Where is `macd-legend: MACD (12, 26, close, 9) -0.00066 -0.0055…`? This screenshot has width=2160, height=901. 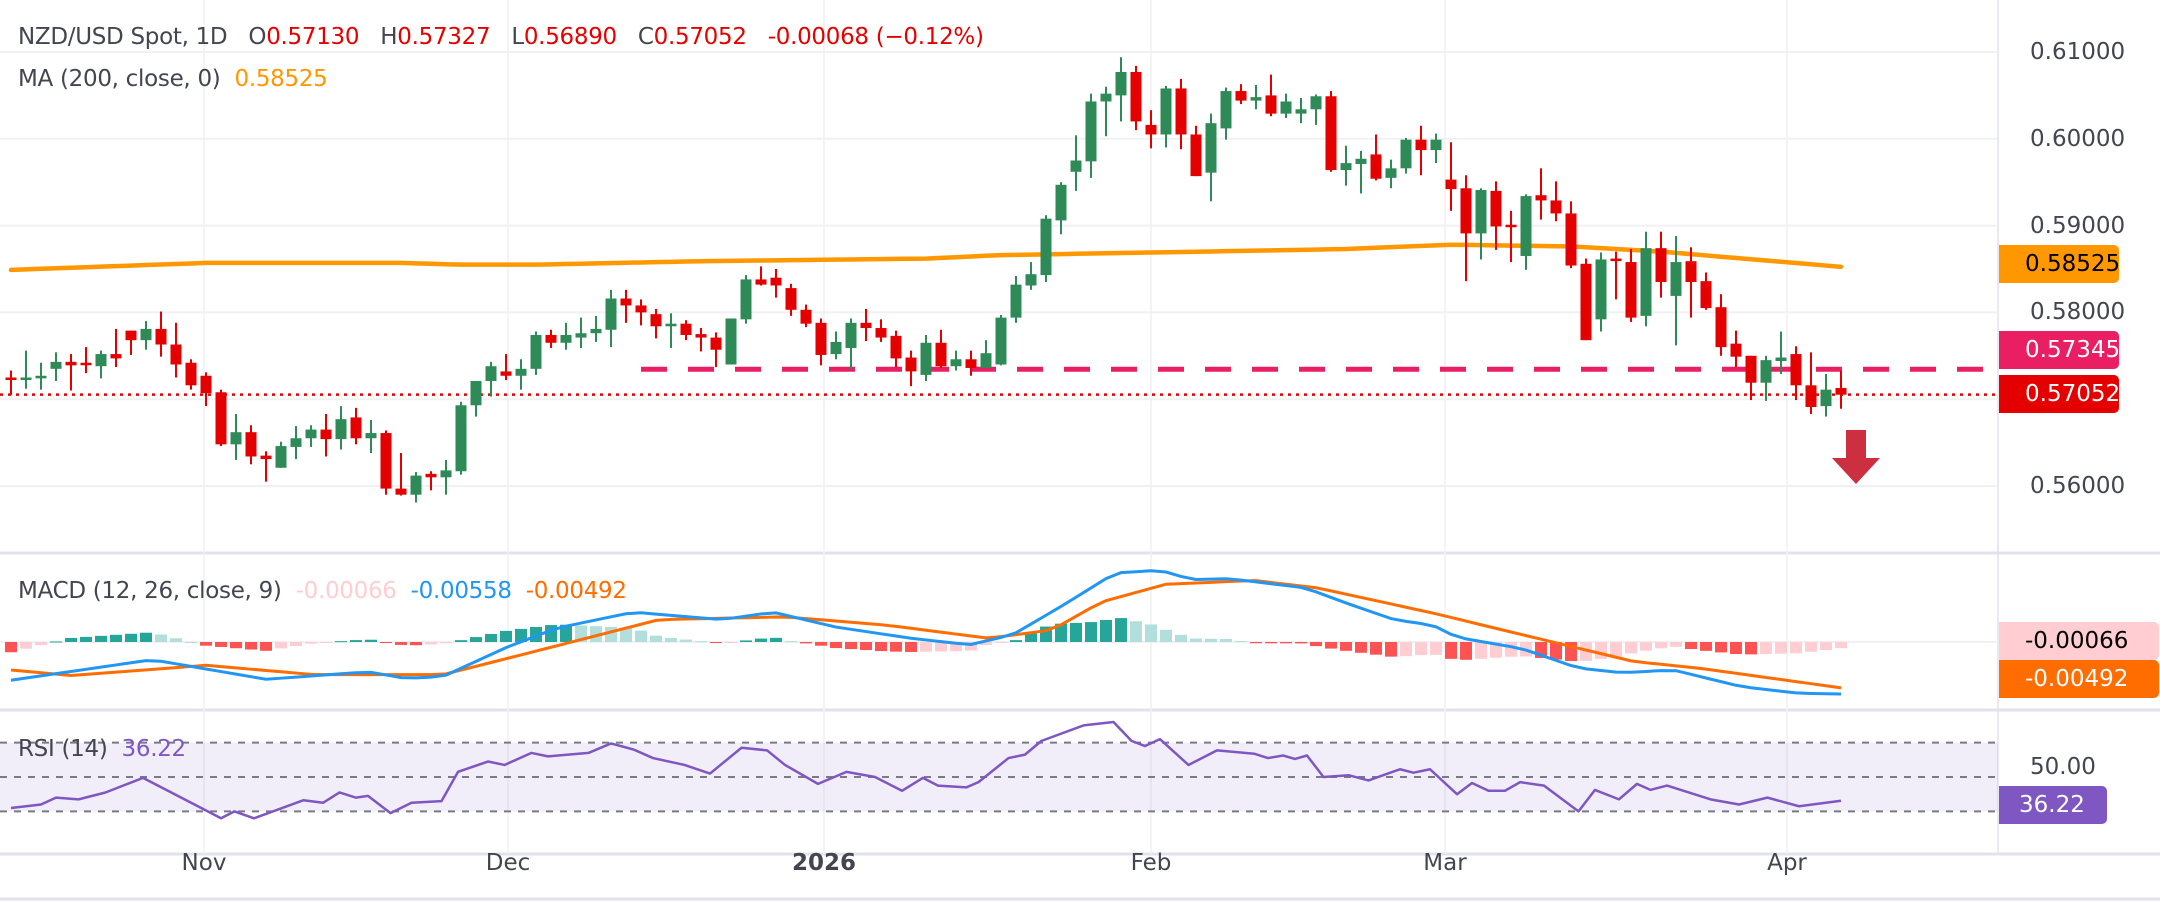 macd-legend: MACD (12, 26, close, 9) -0.00066 -0.0055… is located at coordinates (322, 591).